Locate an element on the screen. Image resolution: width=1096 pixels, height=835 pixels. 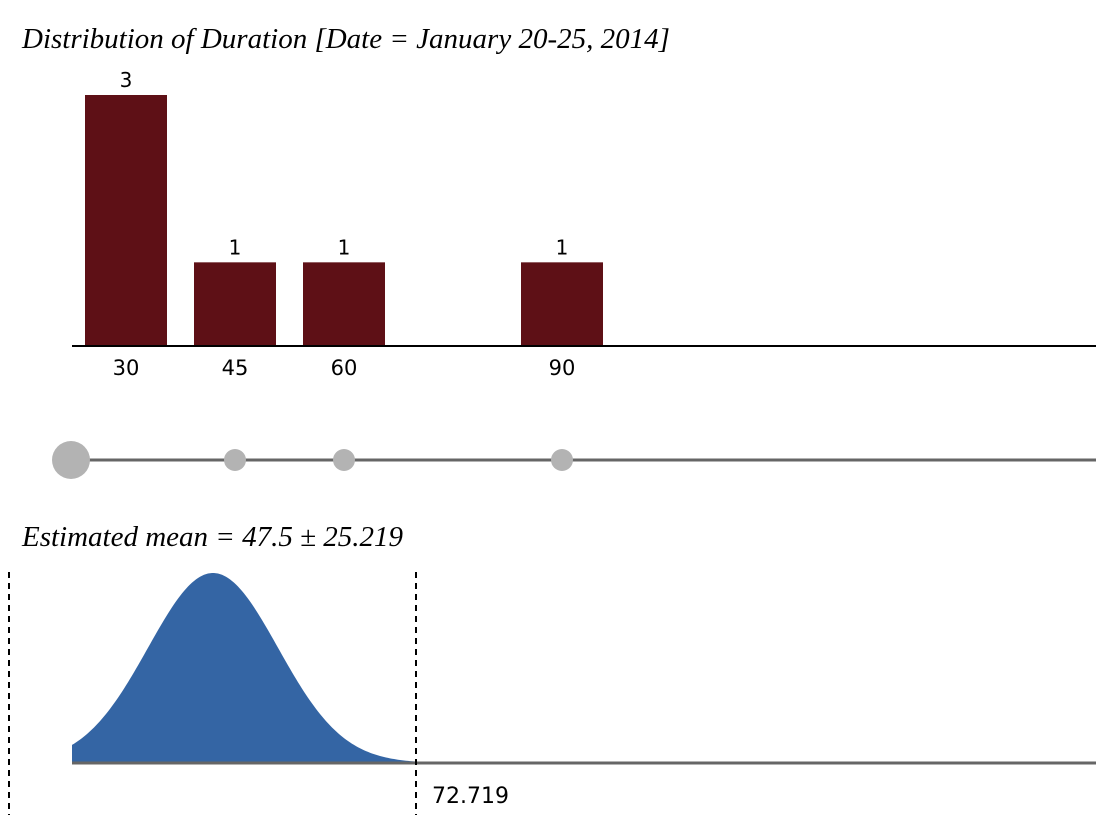
bar-value-label: 3 is located at coordinates (126, 80).